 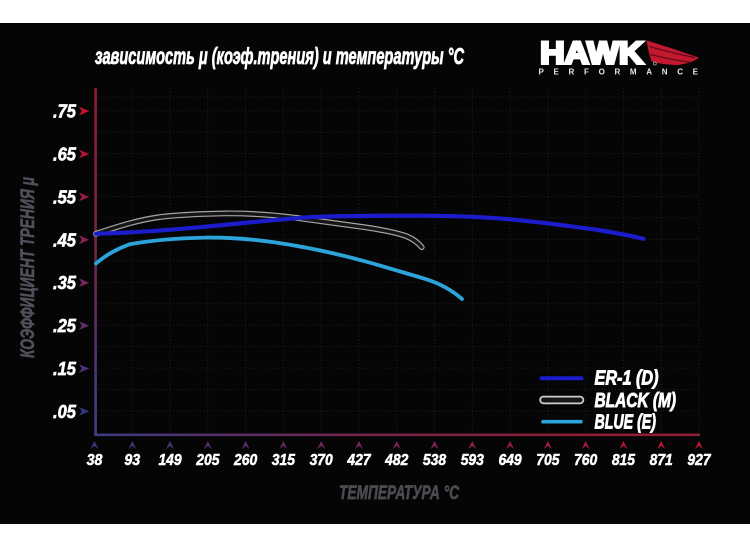 I want to click on svg-text: .65, so click(x=65, y=155).